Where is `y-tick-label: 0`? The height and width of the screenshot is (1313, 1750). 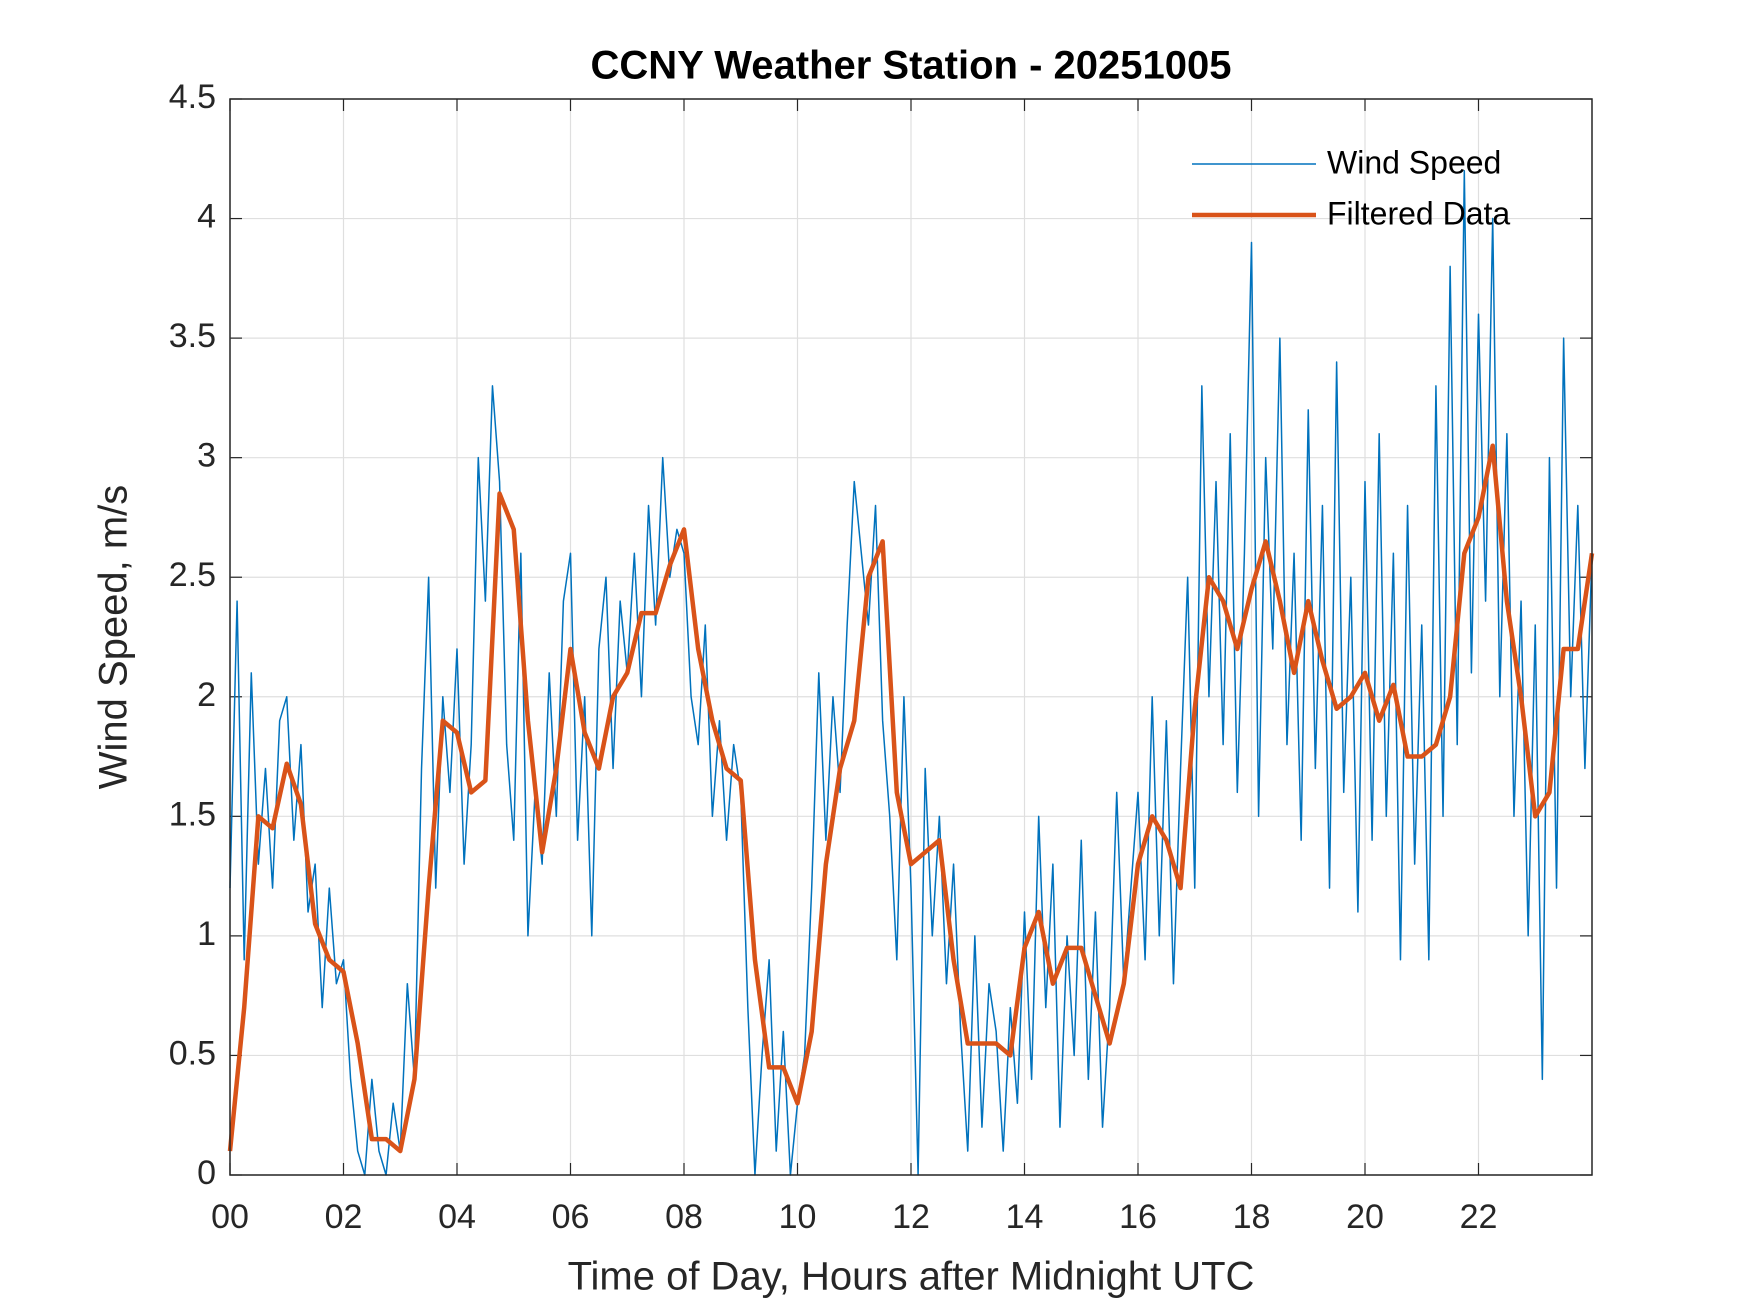 y-tick-label: 0 is located at coordinates (206, 1173).